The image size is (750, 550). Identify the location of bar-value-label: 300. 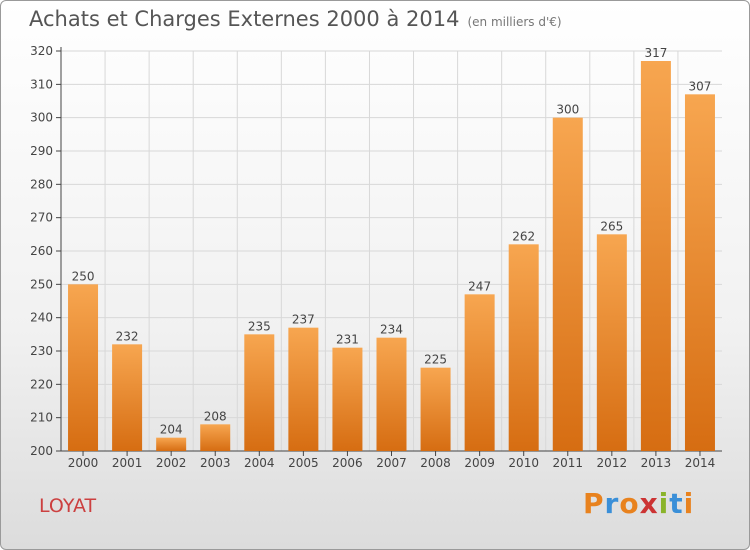
(567, 110).